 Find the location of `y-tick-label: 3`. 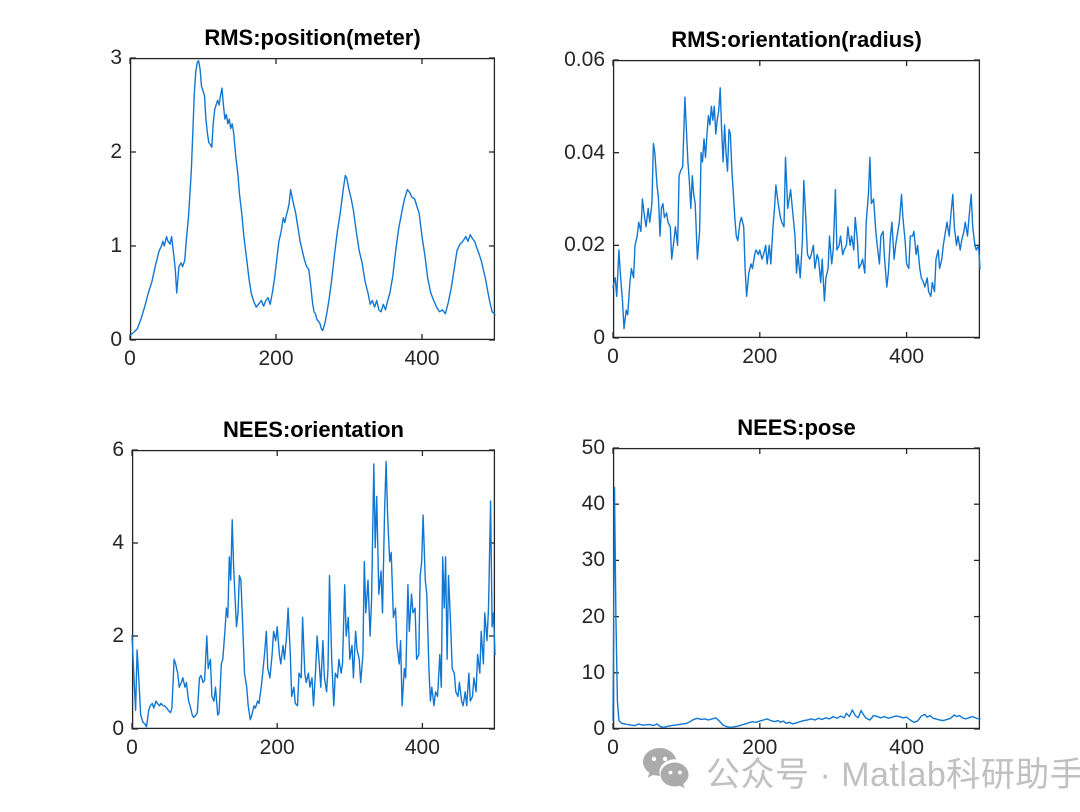

y-tick-label: 3 is located at coordinates (116, 57).